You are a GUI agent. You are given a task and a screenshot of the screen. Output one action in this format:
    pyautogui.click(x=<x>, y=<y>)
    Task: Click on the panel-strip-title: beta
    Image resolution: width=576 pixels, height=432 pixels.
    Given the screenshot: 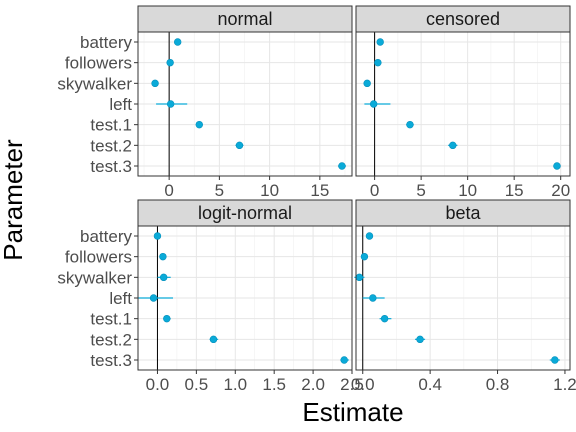 What is the action you would take?
    pyautogui.click(x=463, y=213)
    